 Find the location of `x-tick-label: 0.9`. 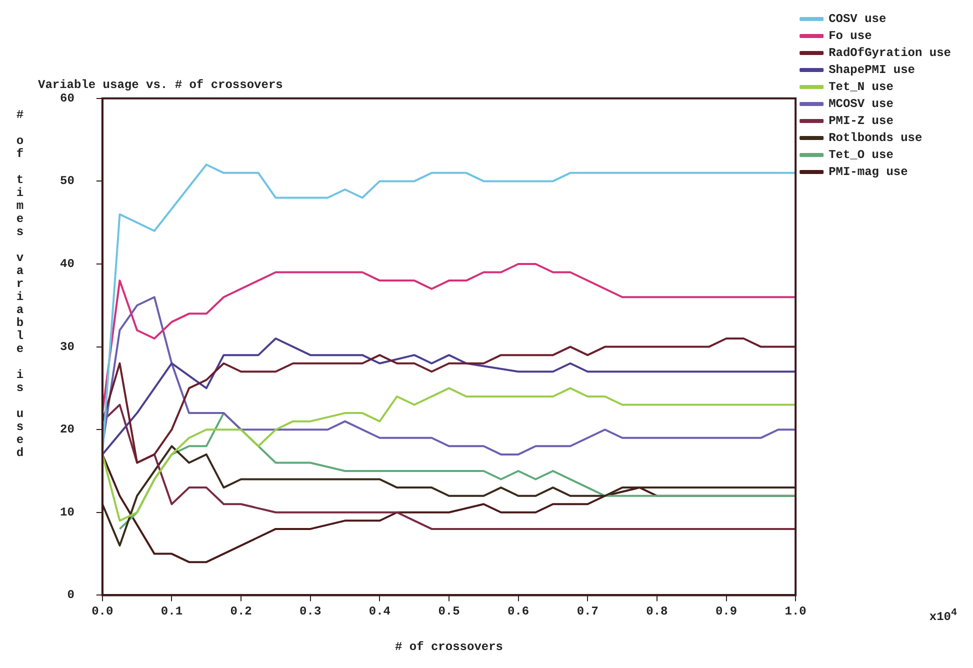

x-tick-label: 0.9 is located at coordinates (726, 611).